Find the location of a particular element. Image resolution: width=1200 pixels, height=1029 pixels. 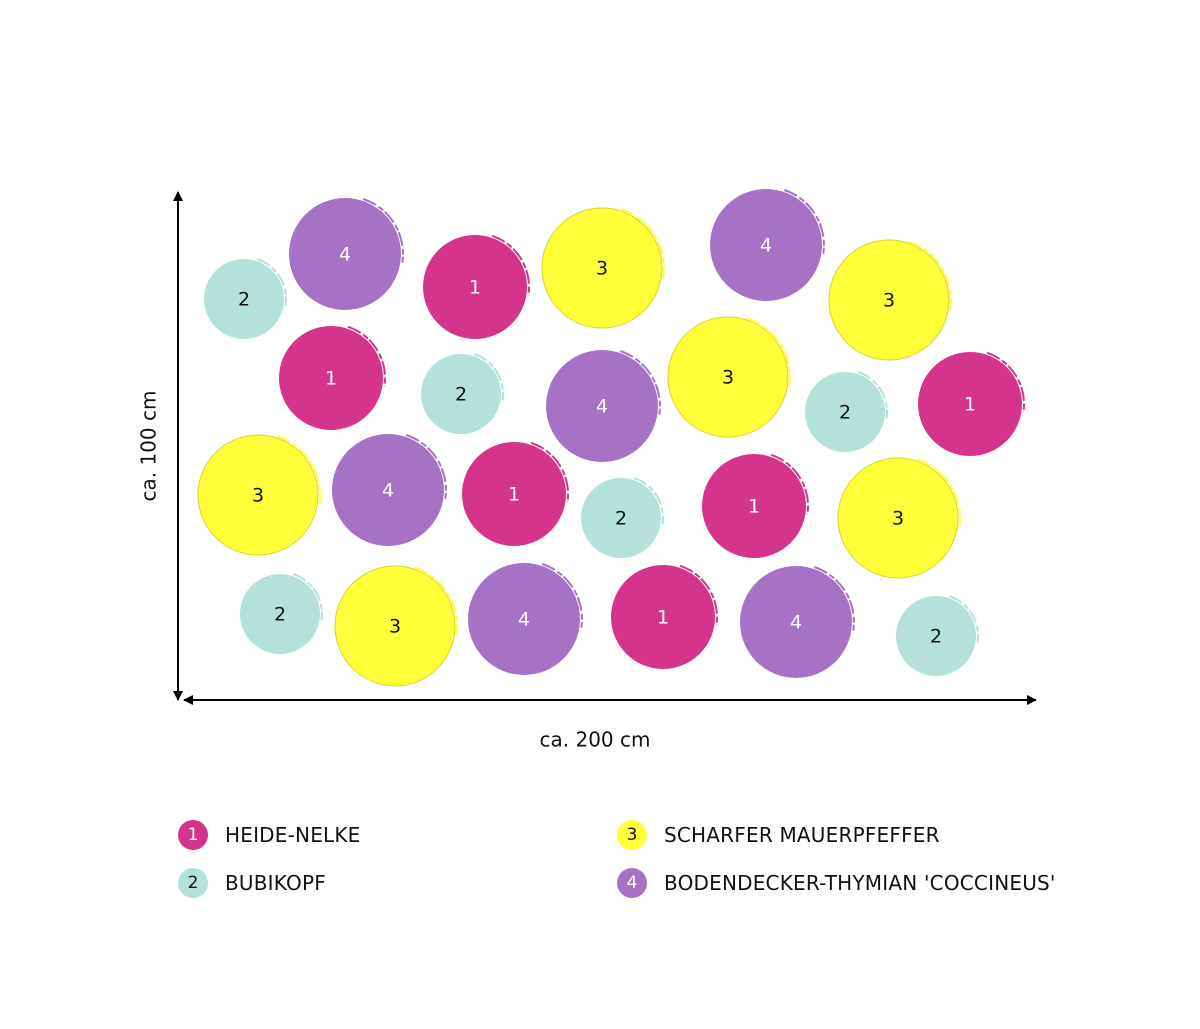

legend-marker-2: 2 is located at coordinates (193, 883).